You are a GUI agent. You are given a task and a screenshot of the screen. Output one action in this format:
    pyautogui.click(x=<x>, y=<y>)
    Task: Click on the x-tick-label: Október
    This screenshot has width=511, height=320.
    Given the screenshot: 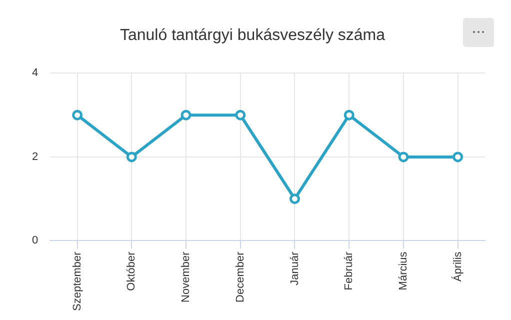 What is the action you would take?
    pyautogui.click(x=132, y=271)
    